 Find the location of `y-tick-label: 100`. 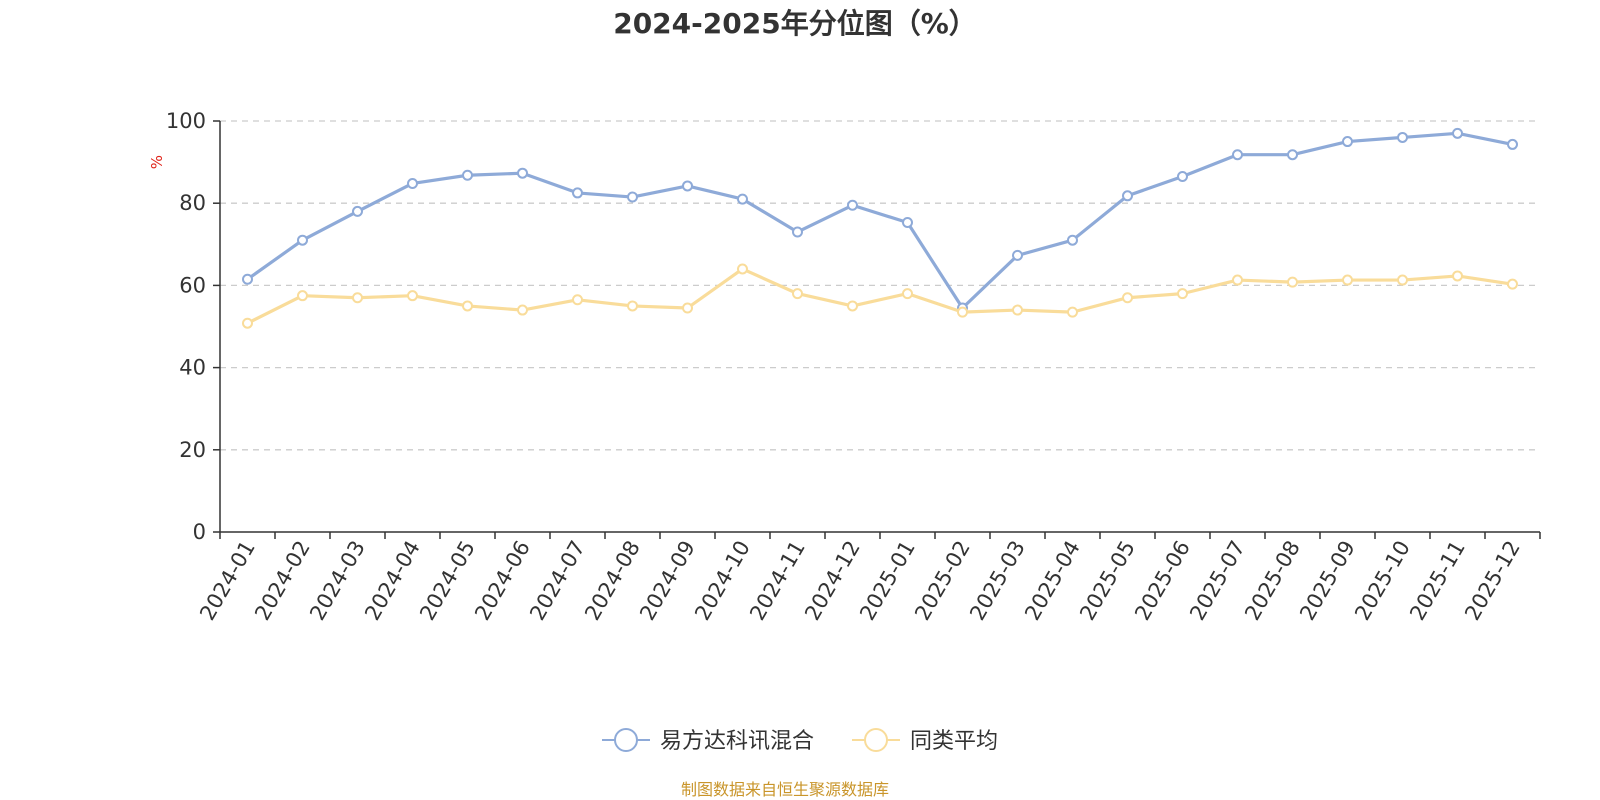

y-tick-label: 100 is located at coordinates (186, 121).